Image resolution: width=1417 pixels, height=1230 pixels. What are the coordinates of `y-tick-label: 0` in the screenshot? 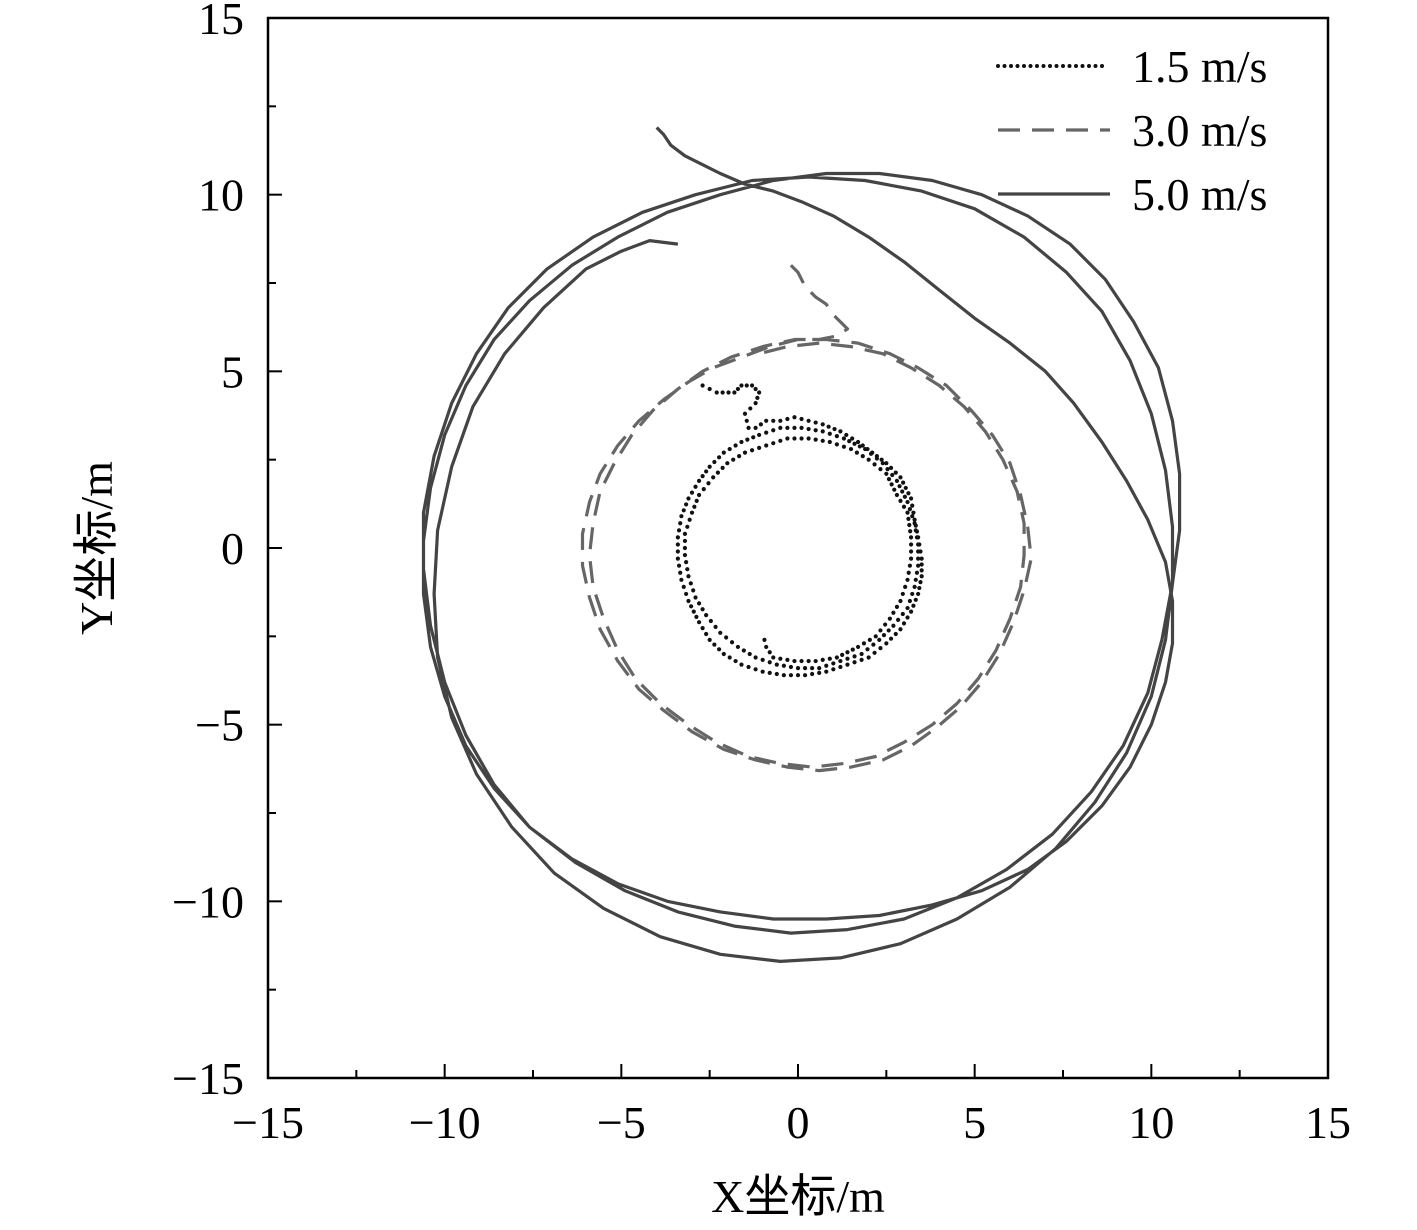 It's located at (232, 548).